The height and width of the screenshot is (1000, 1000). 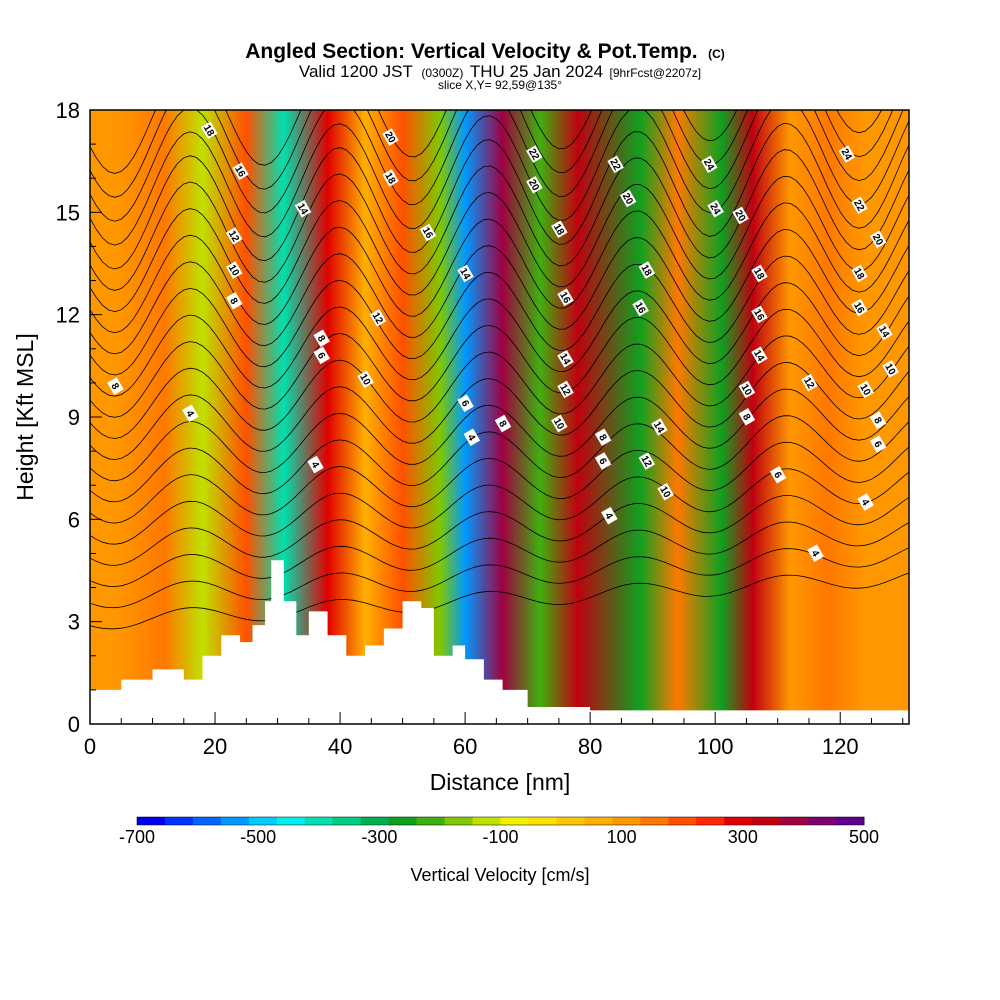 What do you see at coordinates (743, 837) in the screenshot?
I see `colorbar-tick-label: 300` at bounding box center [743, 837].